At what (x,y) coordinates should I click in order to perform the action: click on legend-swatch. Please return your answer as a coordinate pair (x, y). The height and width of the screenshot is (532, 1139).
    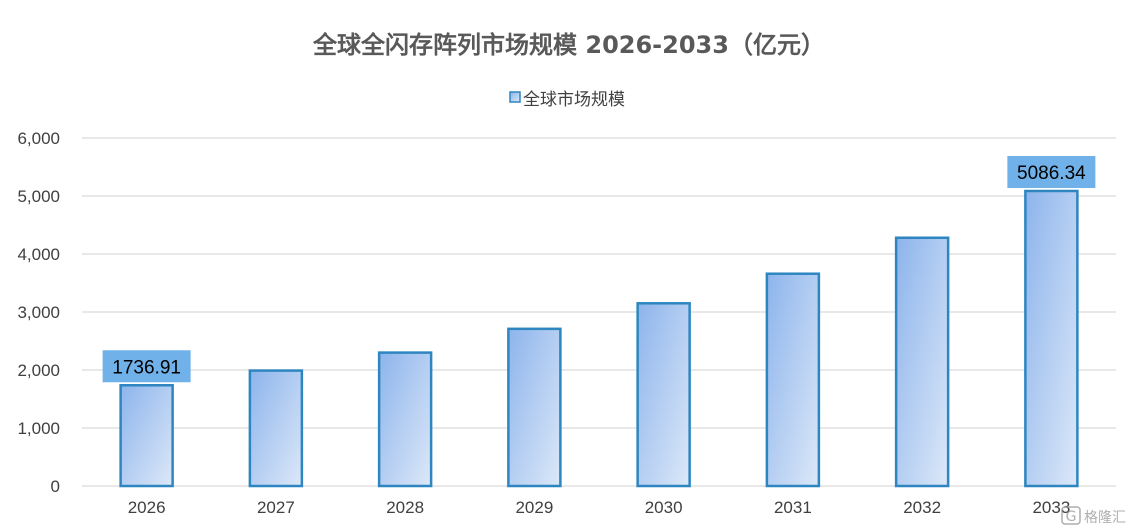
    Looking at the image, I should click on (515, 97).